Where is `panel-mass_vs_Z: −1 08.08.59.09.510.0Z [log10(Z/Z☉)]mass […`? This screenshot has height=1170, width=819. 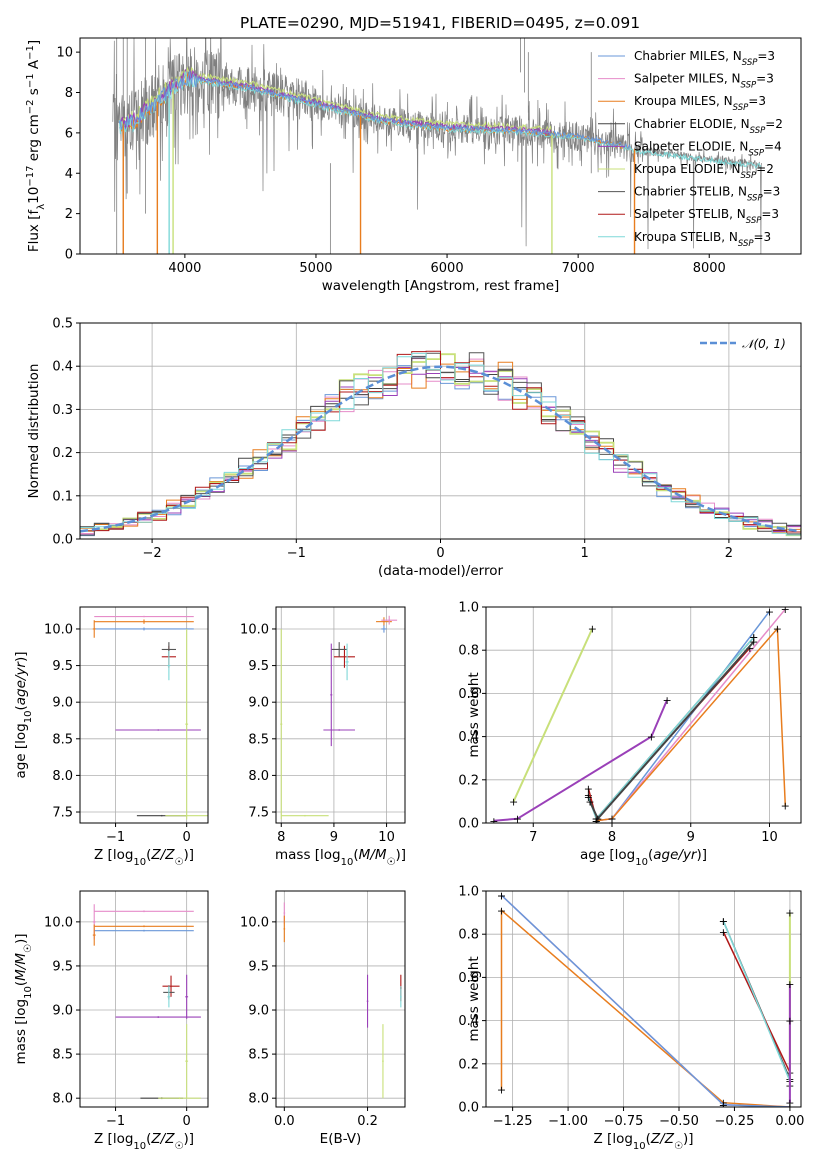
panel-mass_vs_Z: −1 08.08.59.09.510.0Z [log10(Z/Z☉)]mass [… is located at coordinates (111, 1021).